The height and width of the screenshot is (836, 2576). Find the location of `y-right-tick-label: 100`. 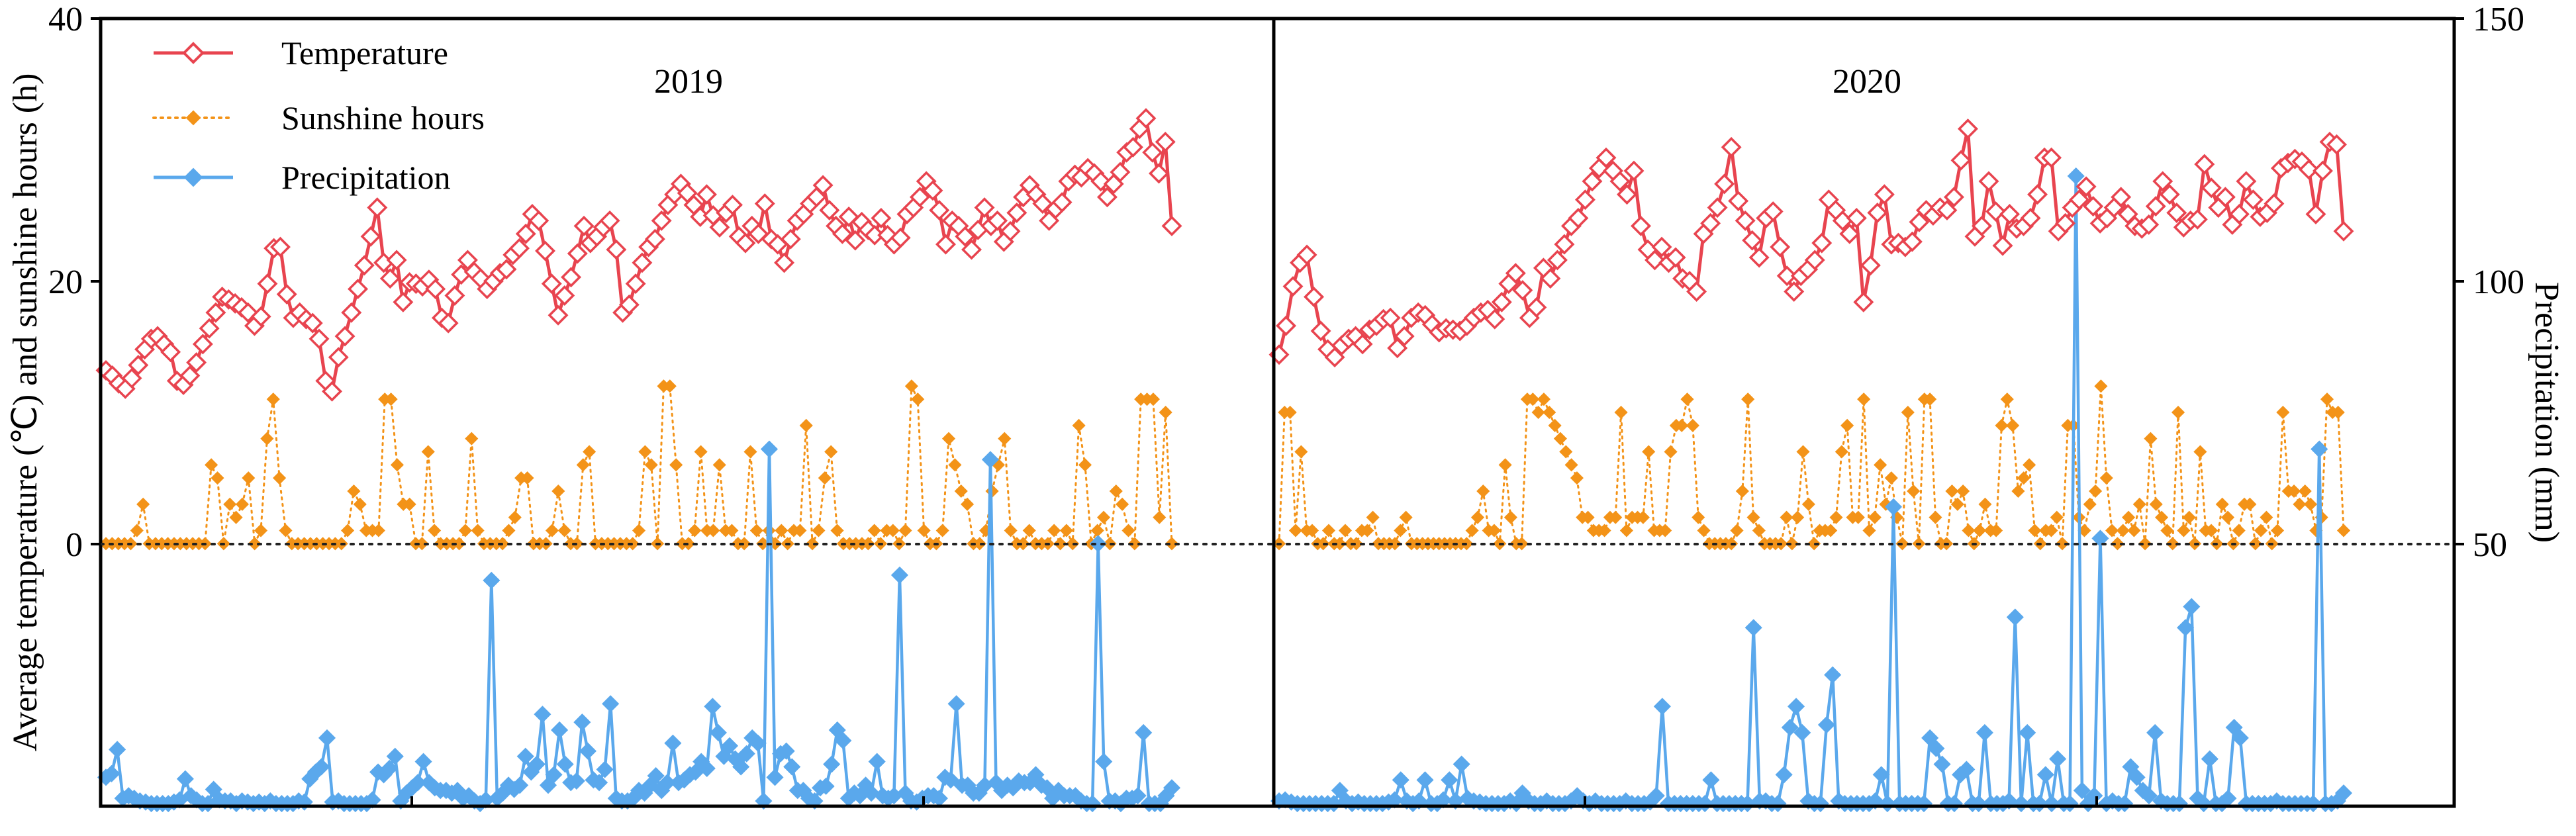

y-right-tick-label: 100 is located at coordinates (2498, 282).